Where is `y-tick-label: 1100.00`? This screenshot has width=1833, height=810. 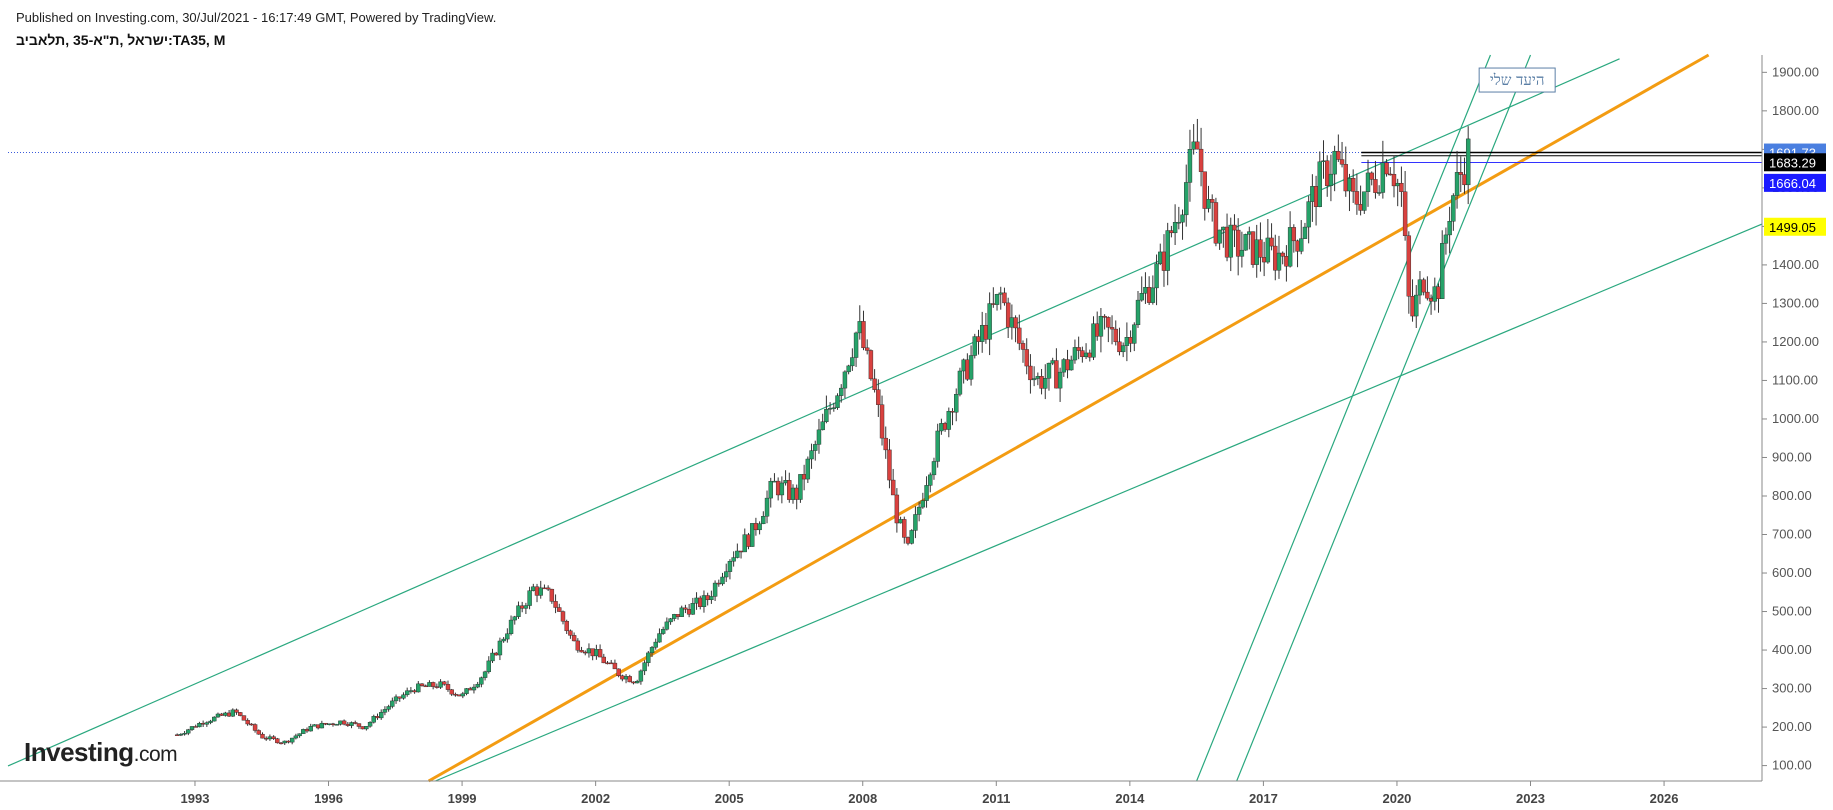
y-tick-label: 1100.00 is located at coordinates (1795, 379).